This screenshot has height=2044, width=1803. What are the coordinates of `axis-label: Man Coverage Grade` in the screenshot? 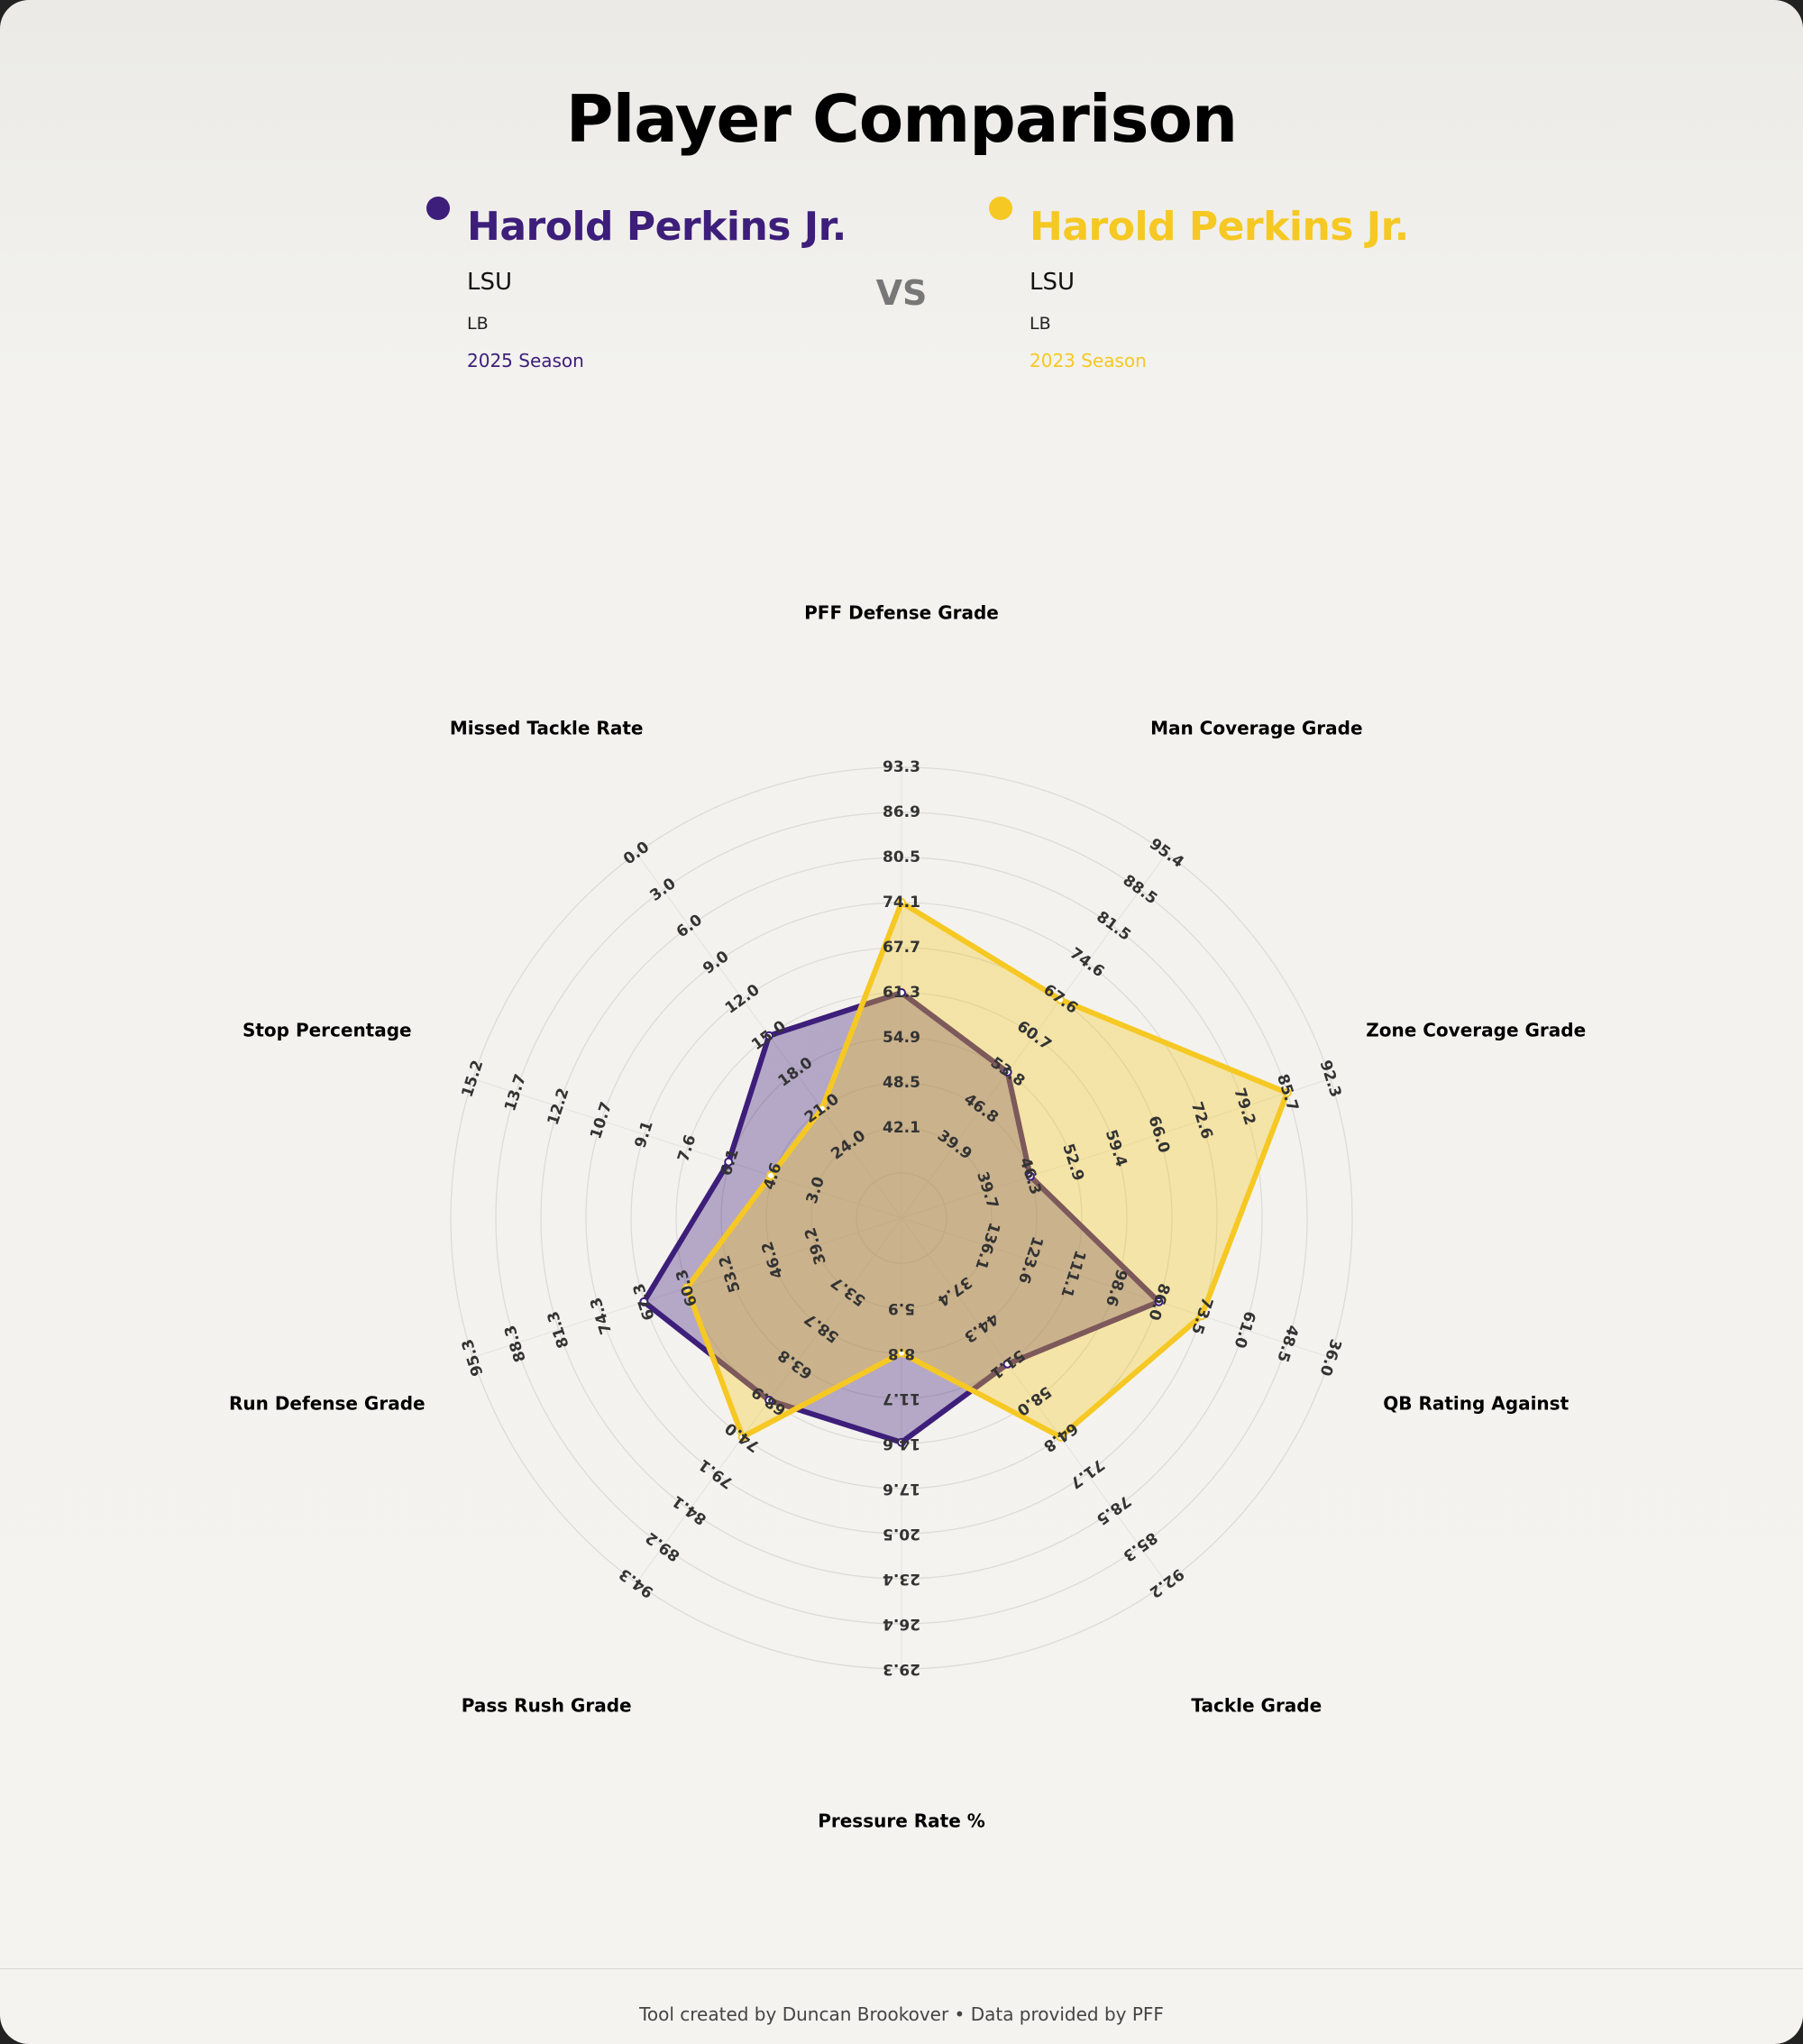 It's located at (1256, 727).